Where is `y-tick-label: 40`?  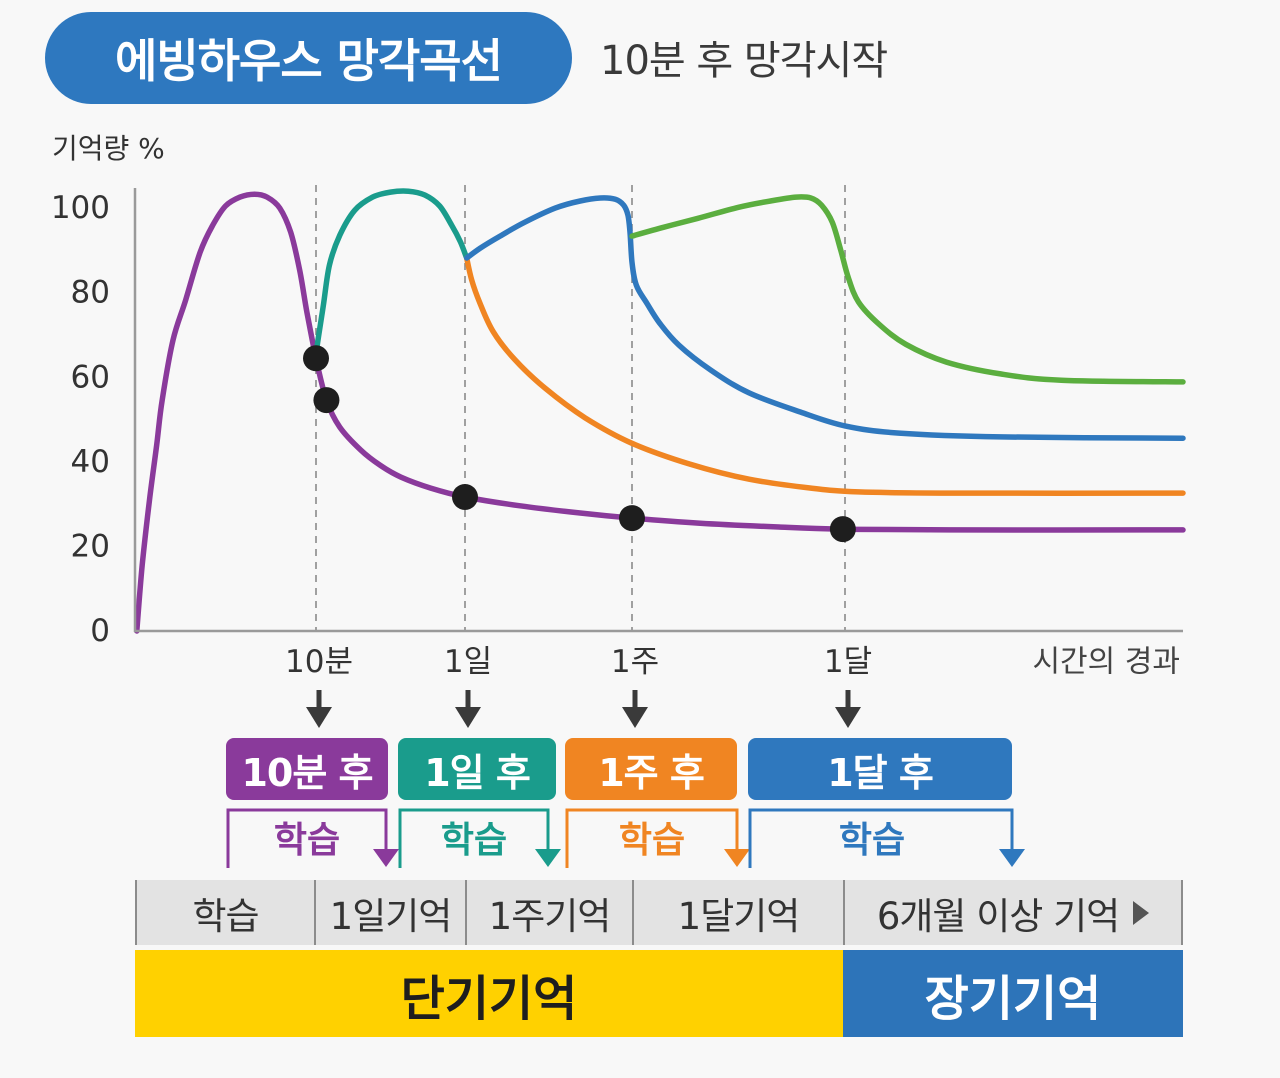 y-tick-label: 40 is located at coordinates (90, 462).